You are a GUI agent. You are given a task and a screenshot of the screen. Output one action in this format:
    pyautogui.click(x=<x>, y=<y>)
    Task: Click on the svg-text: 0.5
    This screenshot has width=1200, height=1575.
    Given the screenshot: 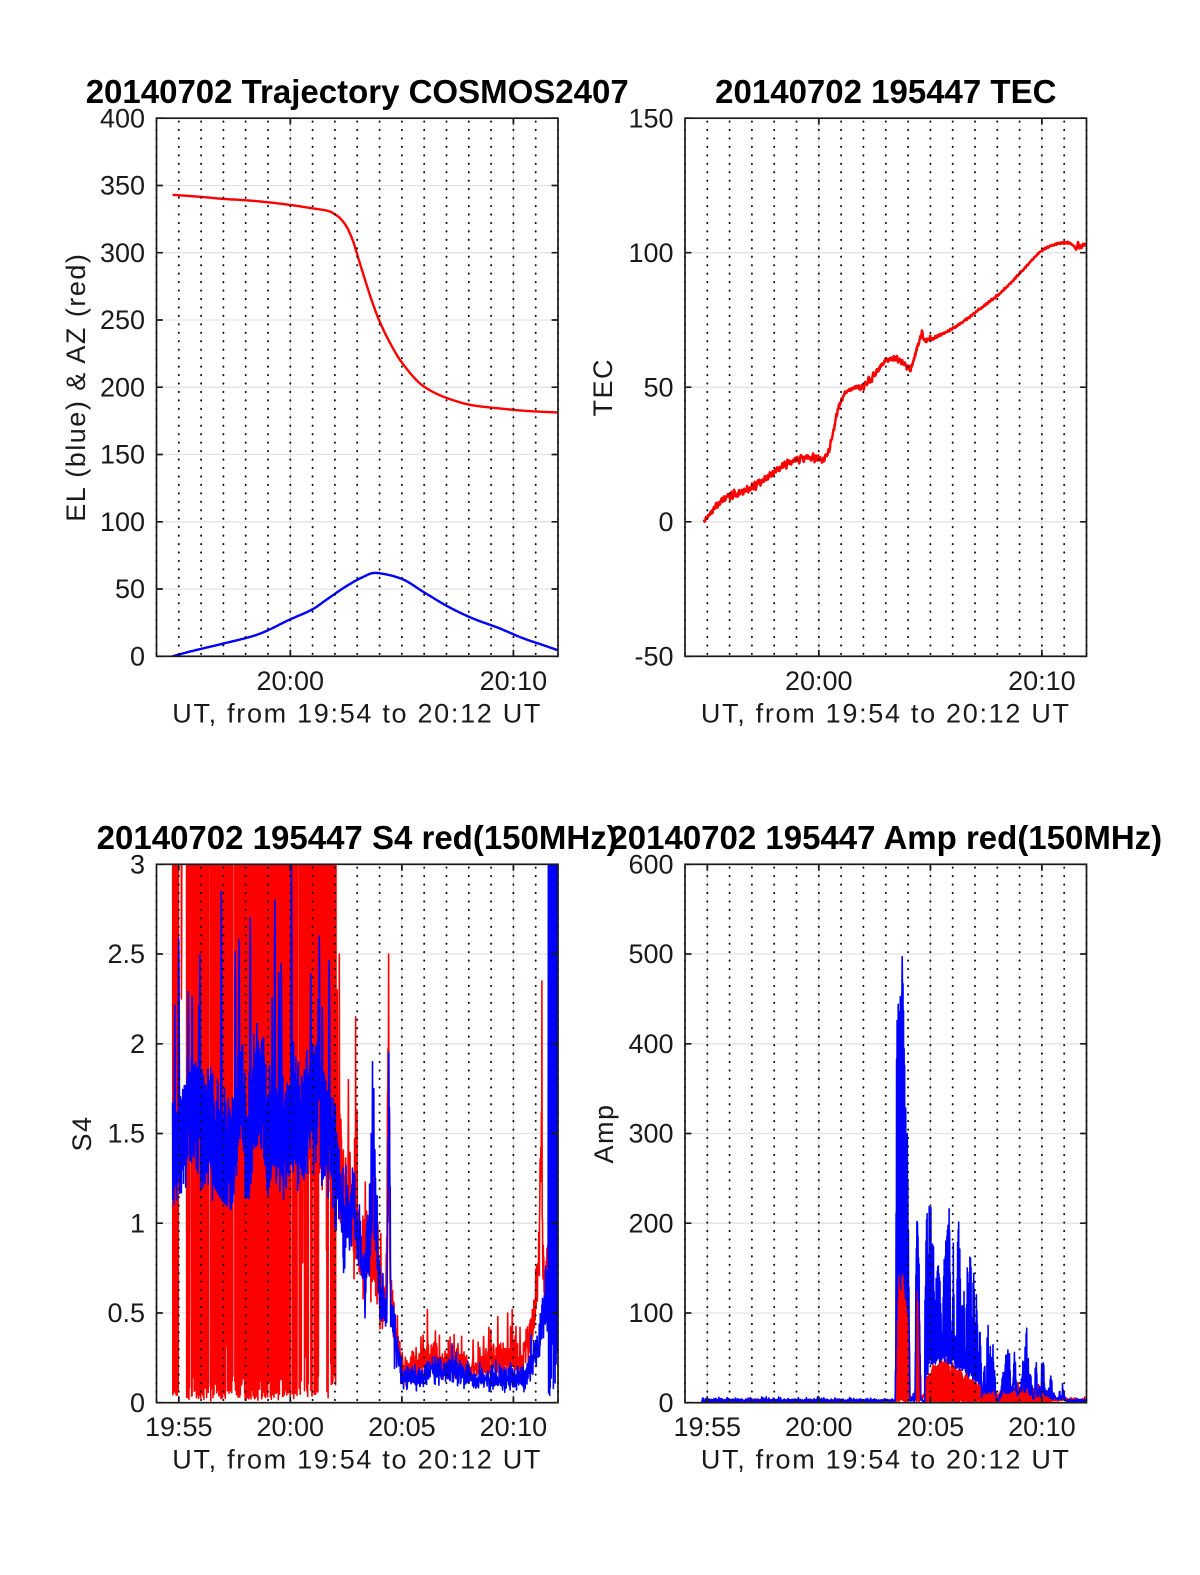 What is the action you would take?
    pyautogui.click(x=126, y=1313)
    